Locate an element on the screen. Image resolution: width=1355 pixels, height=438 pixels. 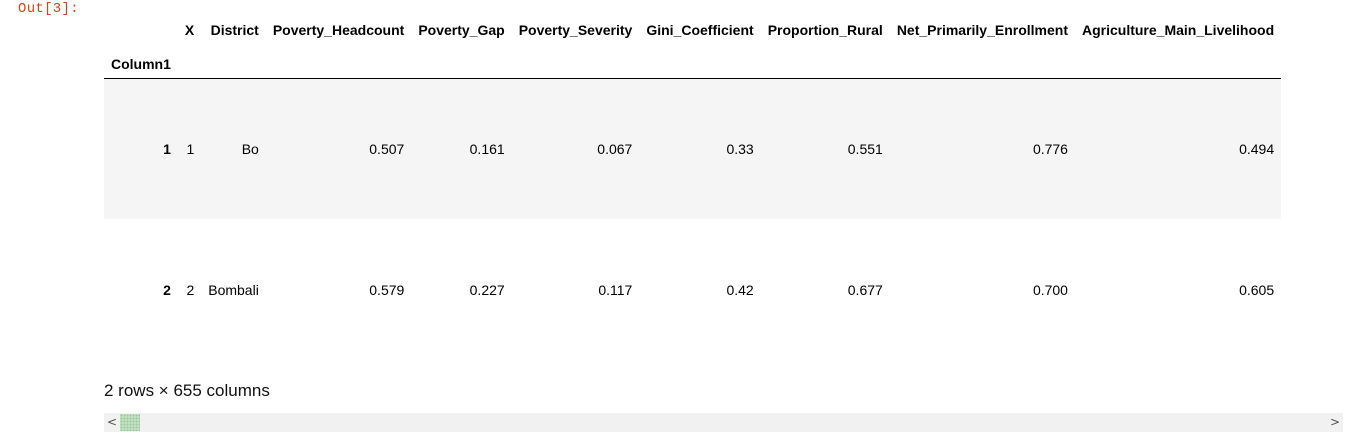
row-index: 2 is located at coordinates (167, 289).